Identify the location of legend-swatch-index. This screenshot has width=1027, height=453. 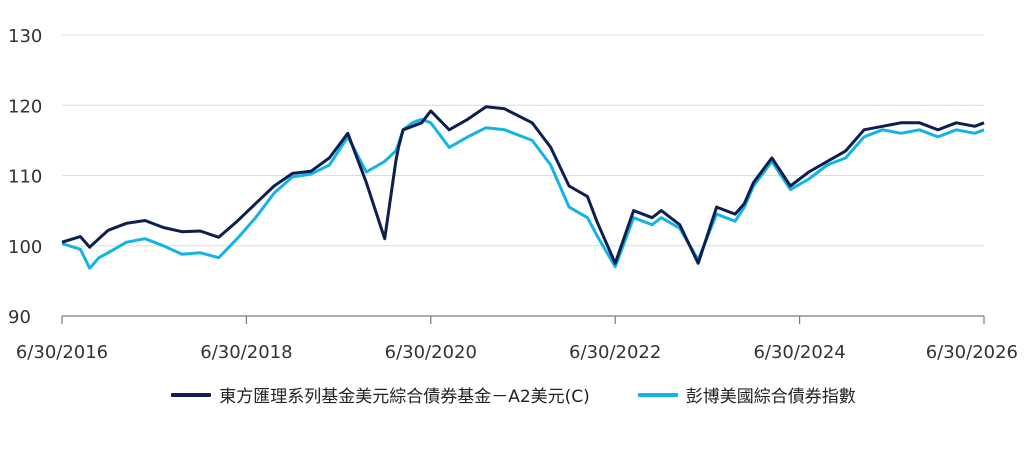
(657, 394).